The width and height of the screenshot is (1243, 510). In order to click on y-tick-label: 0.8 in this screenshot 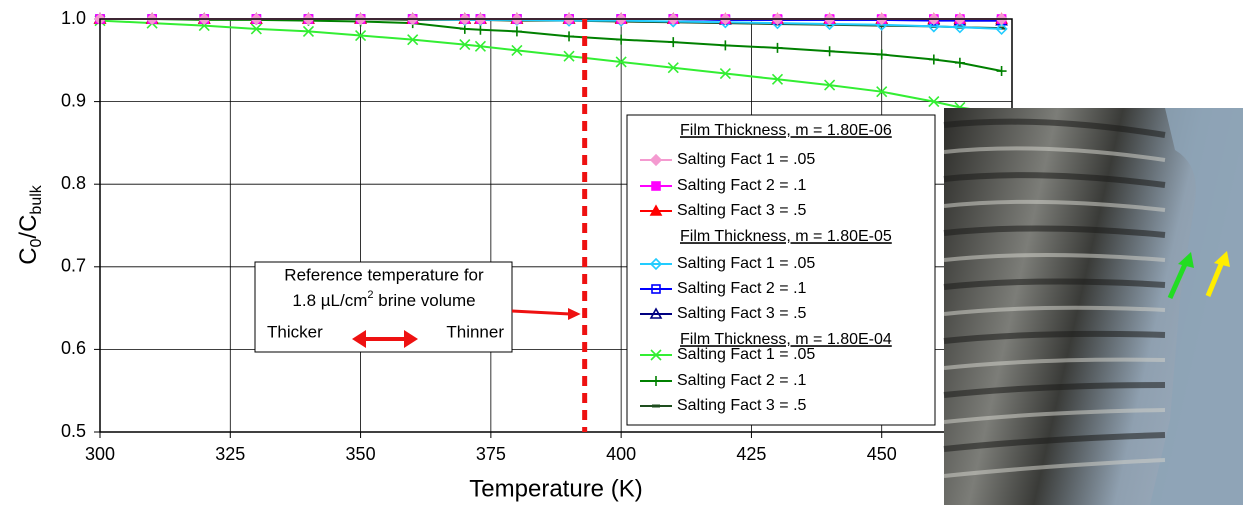, I will do `click(73, 183)`.